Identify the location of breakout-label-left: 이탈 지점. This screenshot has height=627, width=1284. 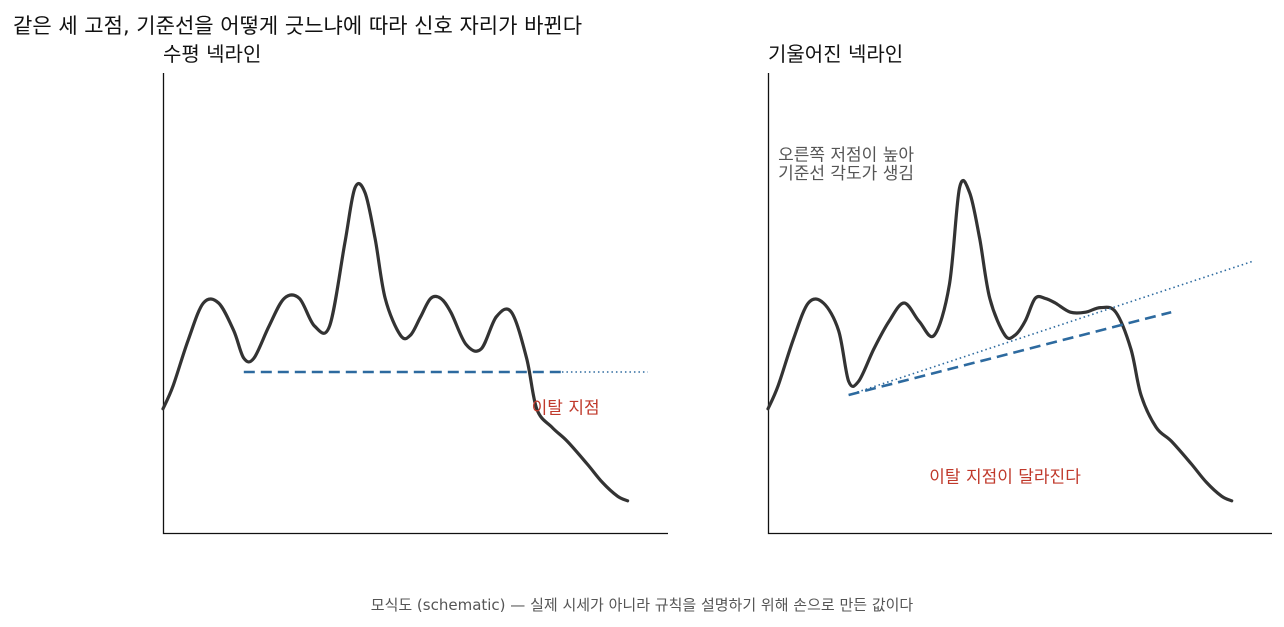
(566, 408).